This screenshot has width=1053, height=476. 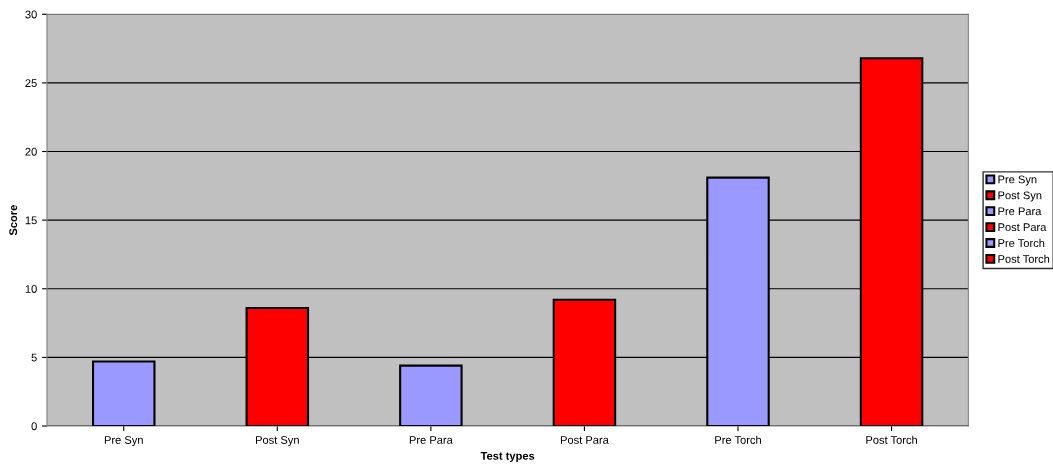 What do you see at coordinates (31, 83) in the screenshot?
I see `y-tick-label: 25` at bounding box center [31, 83].